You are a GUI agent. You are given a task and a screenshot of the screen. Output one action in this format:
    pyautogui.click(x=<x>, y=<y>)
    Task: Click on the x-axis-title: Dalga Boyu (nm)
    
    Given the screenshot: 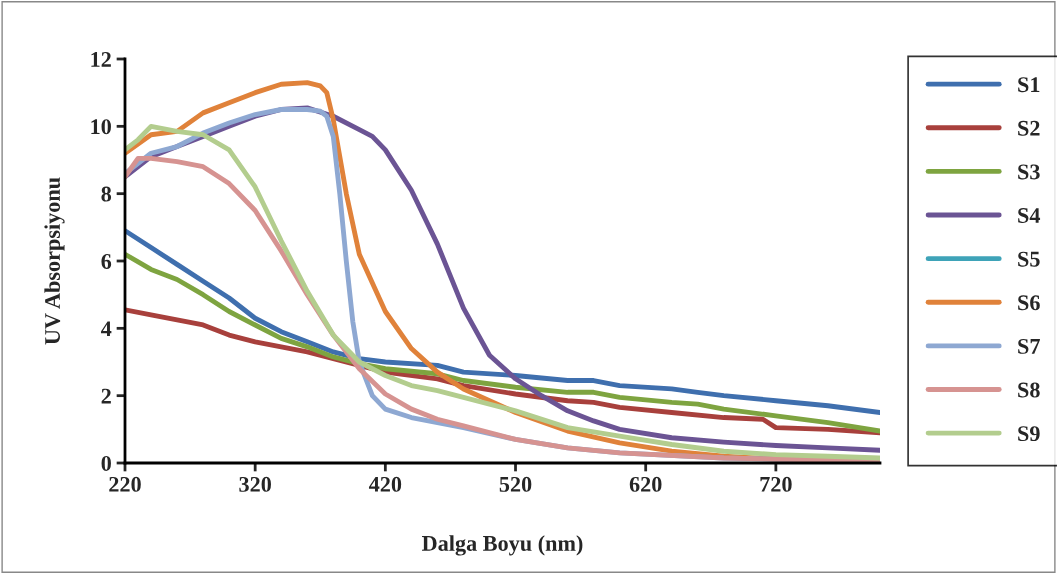 What is the action you would take?
    pyautogui.click(x=502, y=545)
    